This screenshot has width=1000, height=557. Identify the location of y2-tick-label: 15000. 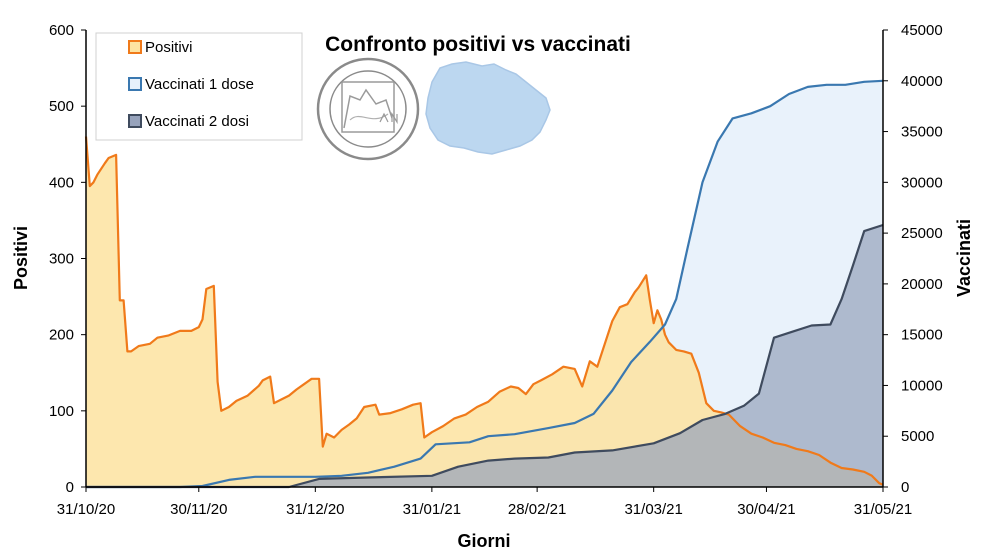
(922, 335).